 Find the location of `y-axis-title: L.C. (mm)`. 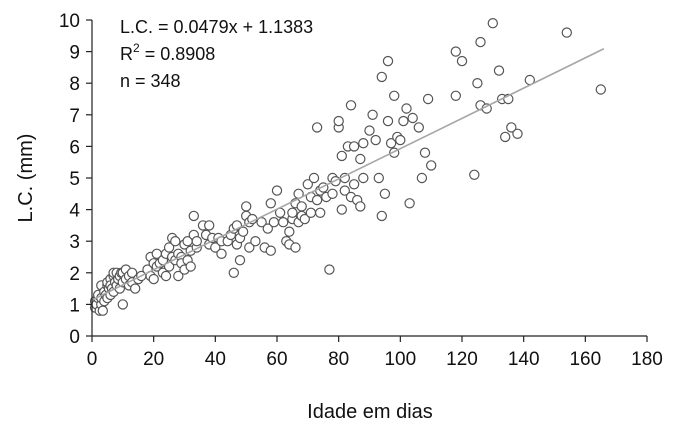

y-axis-title: L.C. (mm) is located at coordinates (26, 178).